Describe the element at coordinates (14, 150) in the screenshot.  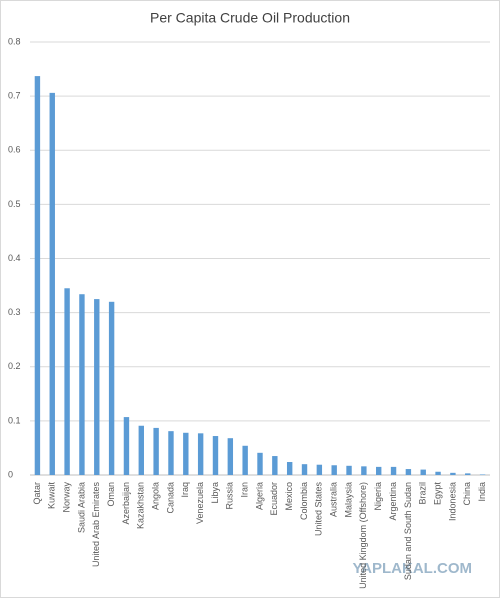
I see `y-tick-label: 0.6` at that location.